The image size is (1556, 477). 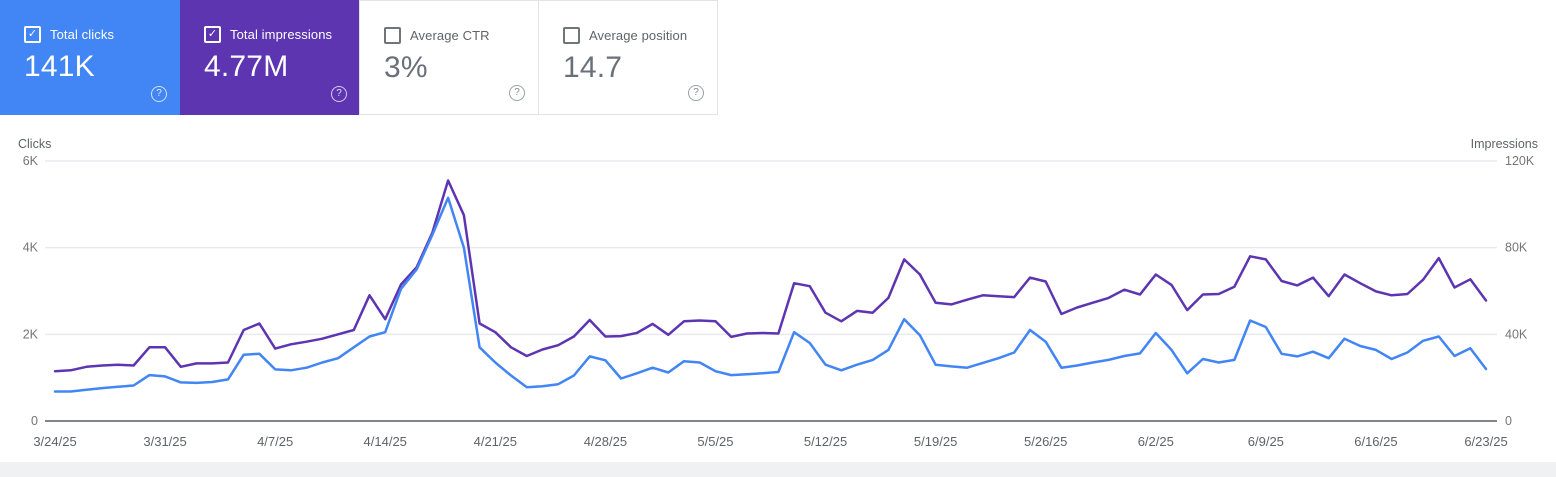 I want to click on x-axis-date-label: 6/2/25, so click(x=1156, y=441).